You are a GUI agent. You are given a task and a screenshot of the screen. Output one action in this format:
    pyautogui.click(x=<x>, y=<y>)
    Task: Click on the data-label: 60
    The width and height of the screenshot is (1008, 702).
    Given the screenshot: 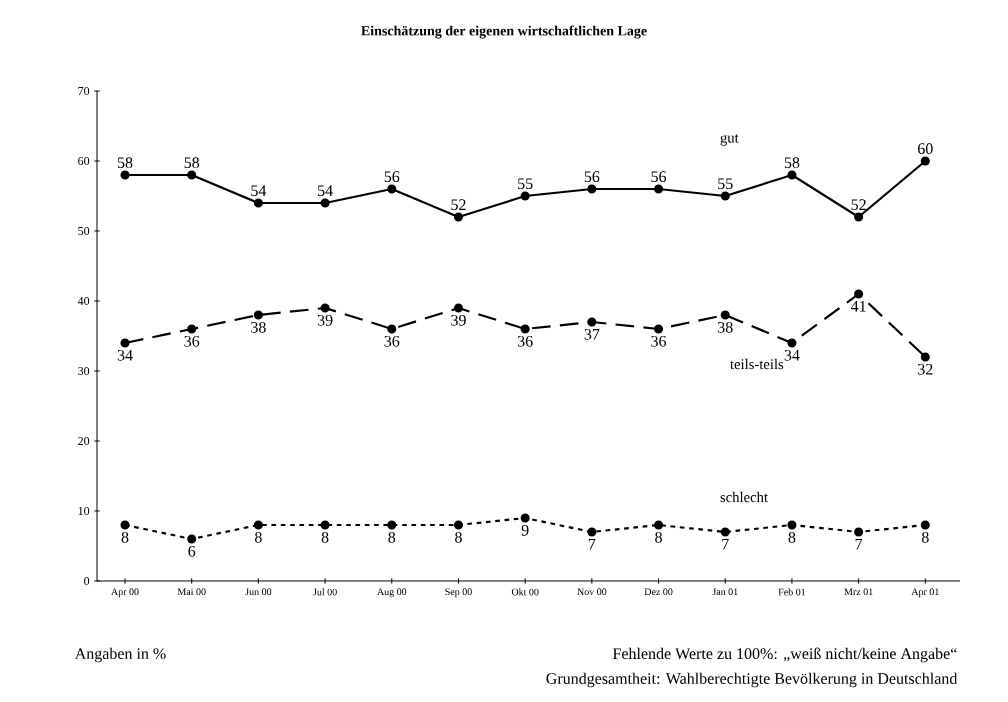 What is the action you would take?
    pyautogui.click(x=925, y=149)
    